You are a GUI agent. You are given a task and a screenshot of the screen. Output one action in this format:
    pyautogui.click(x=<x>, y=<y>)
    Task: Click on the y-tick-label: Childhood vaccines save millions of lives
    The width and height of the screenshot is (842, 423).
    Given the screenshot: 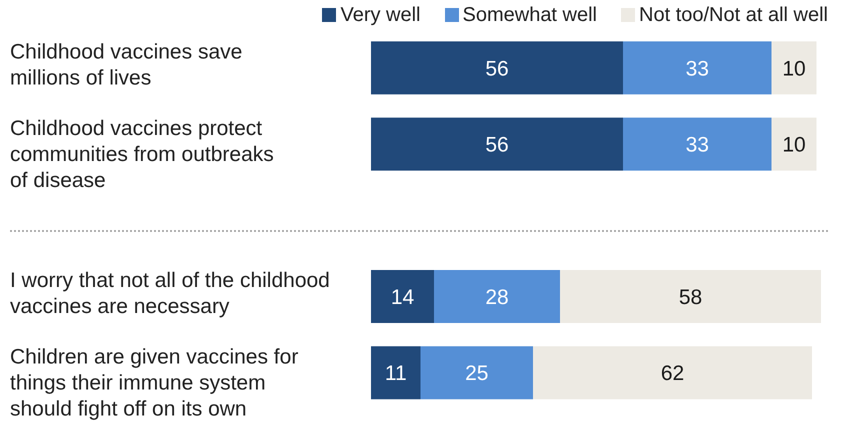 What is the action you would take?
    pyautogui.click(x=126, y=65)
    